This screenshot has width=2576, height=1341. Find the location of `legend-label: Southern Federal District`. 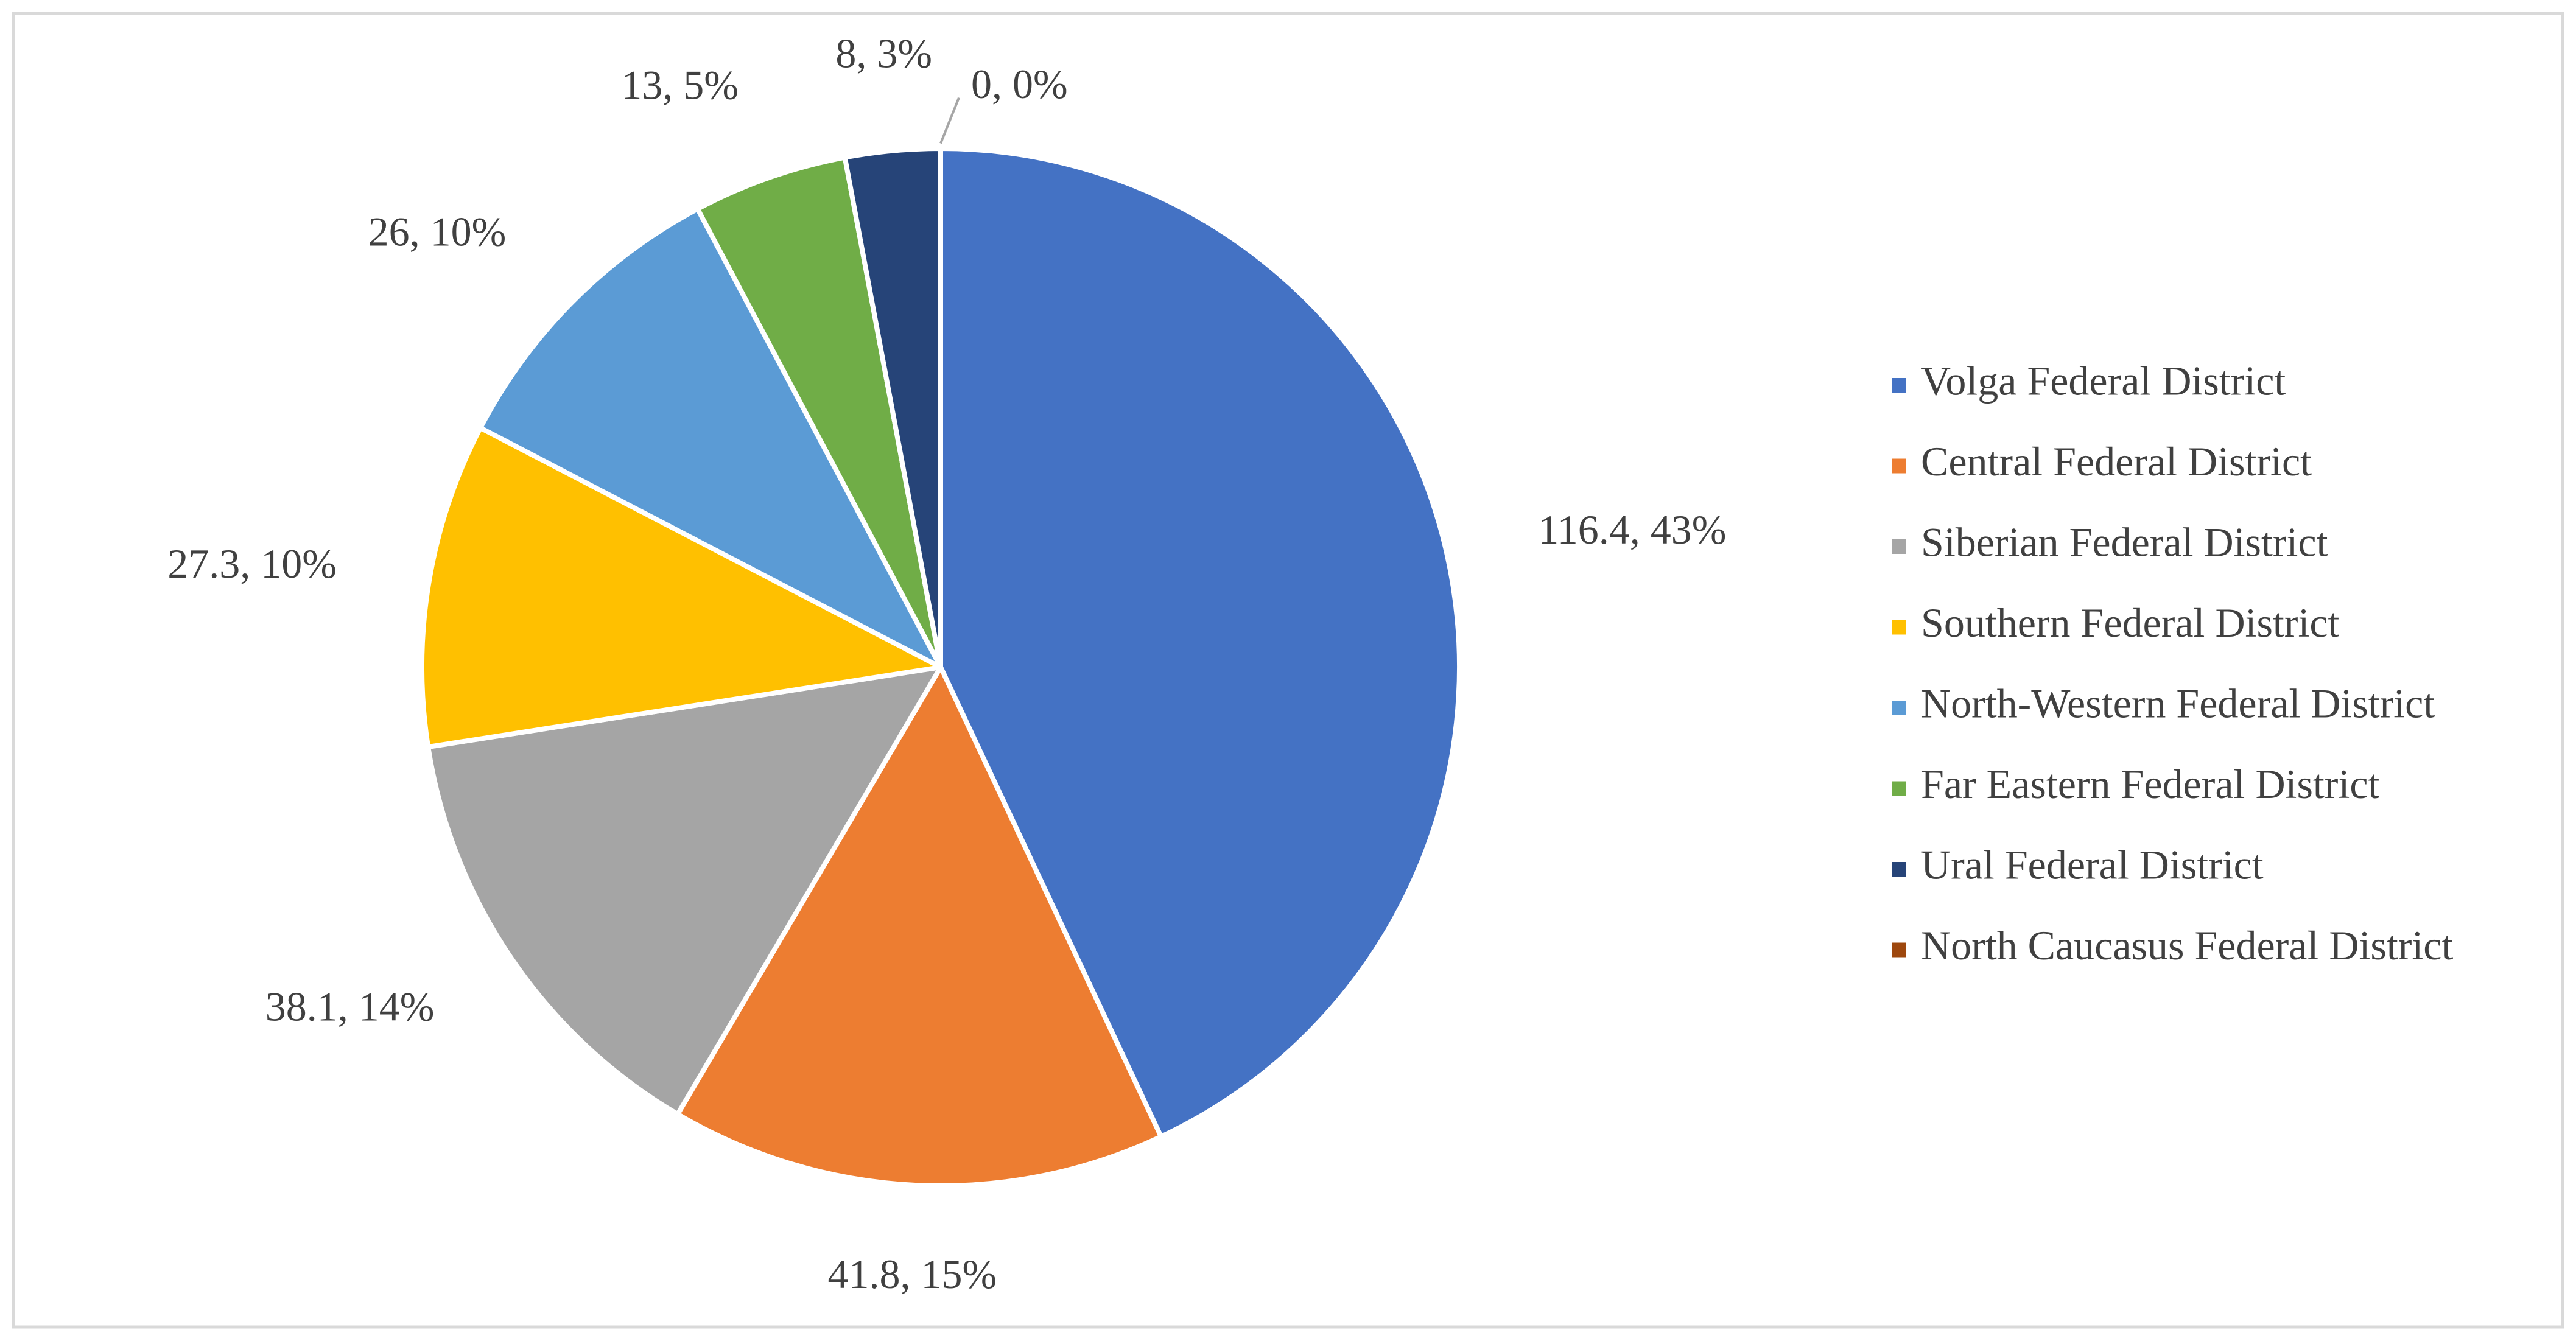

legend-label: Southern Federal District is located at coordinates (2130, 623).